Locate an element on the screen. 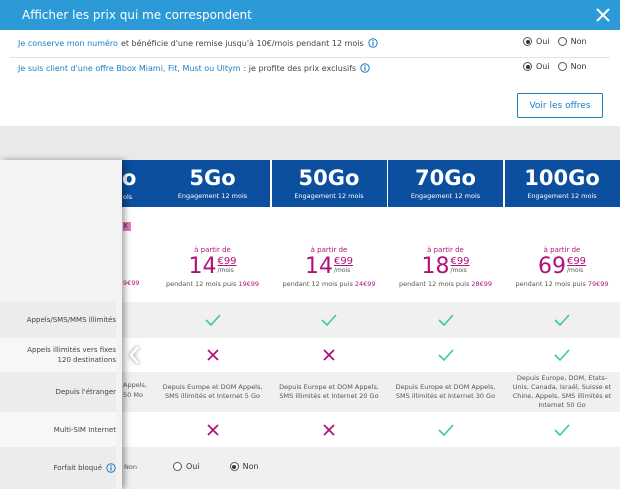 The width and height of the screenshot is (620, 489). option-link: Je conserve mon numéro is located at coordinates (68, 43).